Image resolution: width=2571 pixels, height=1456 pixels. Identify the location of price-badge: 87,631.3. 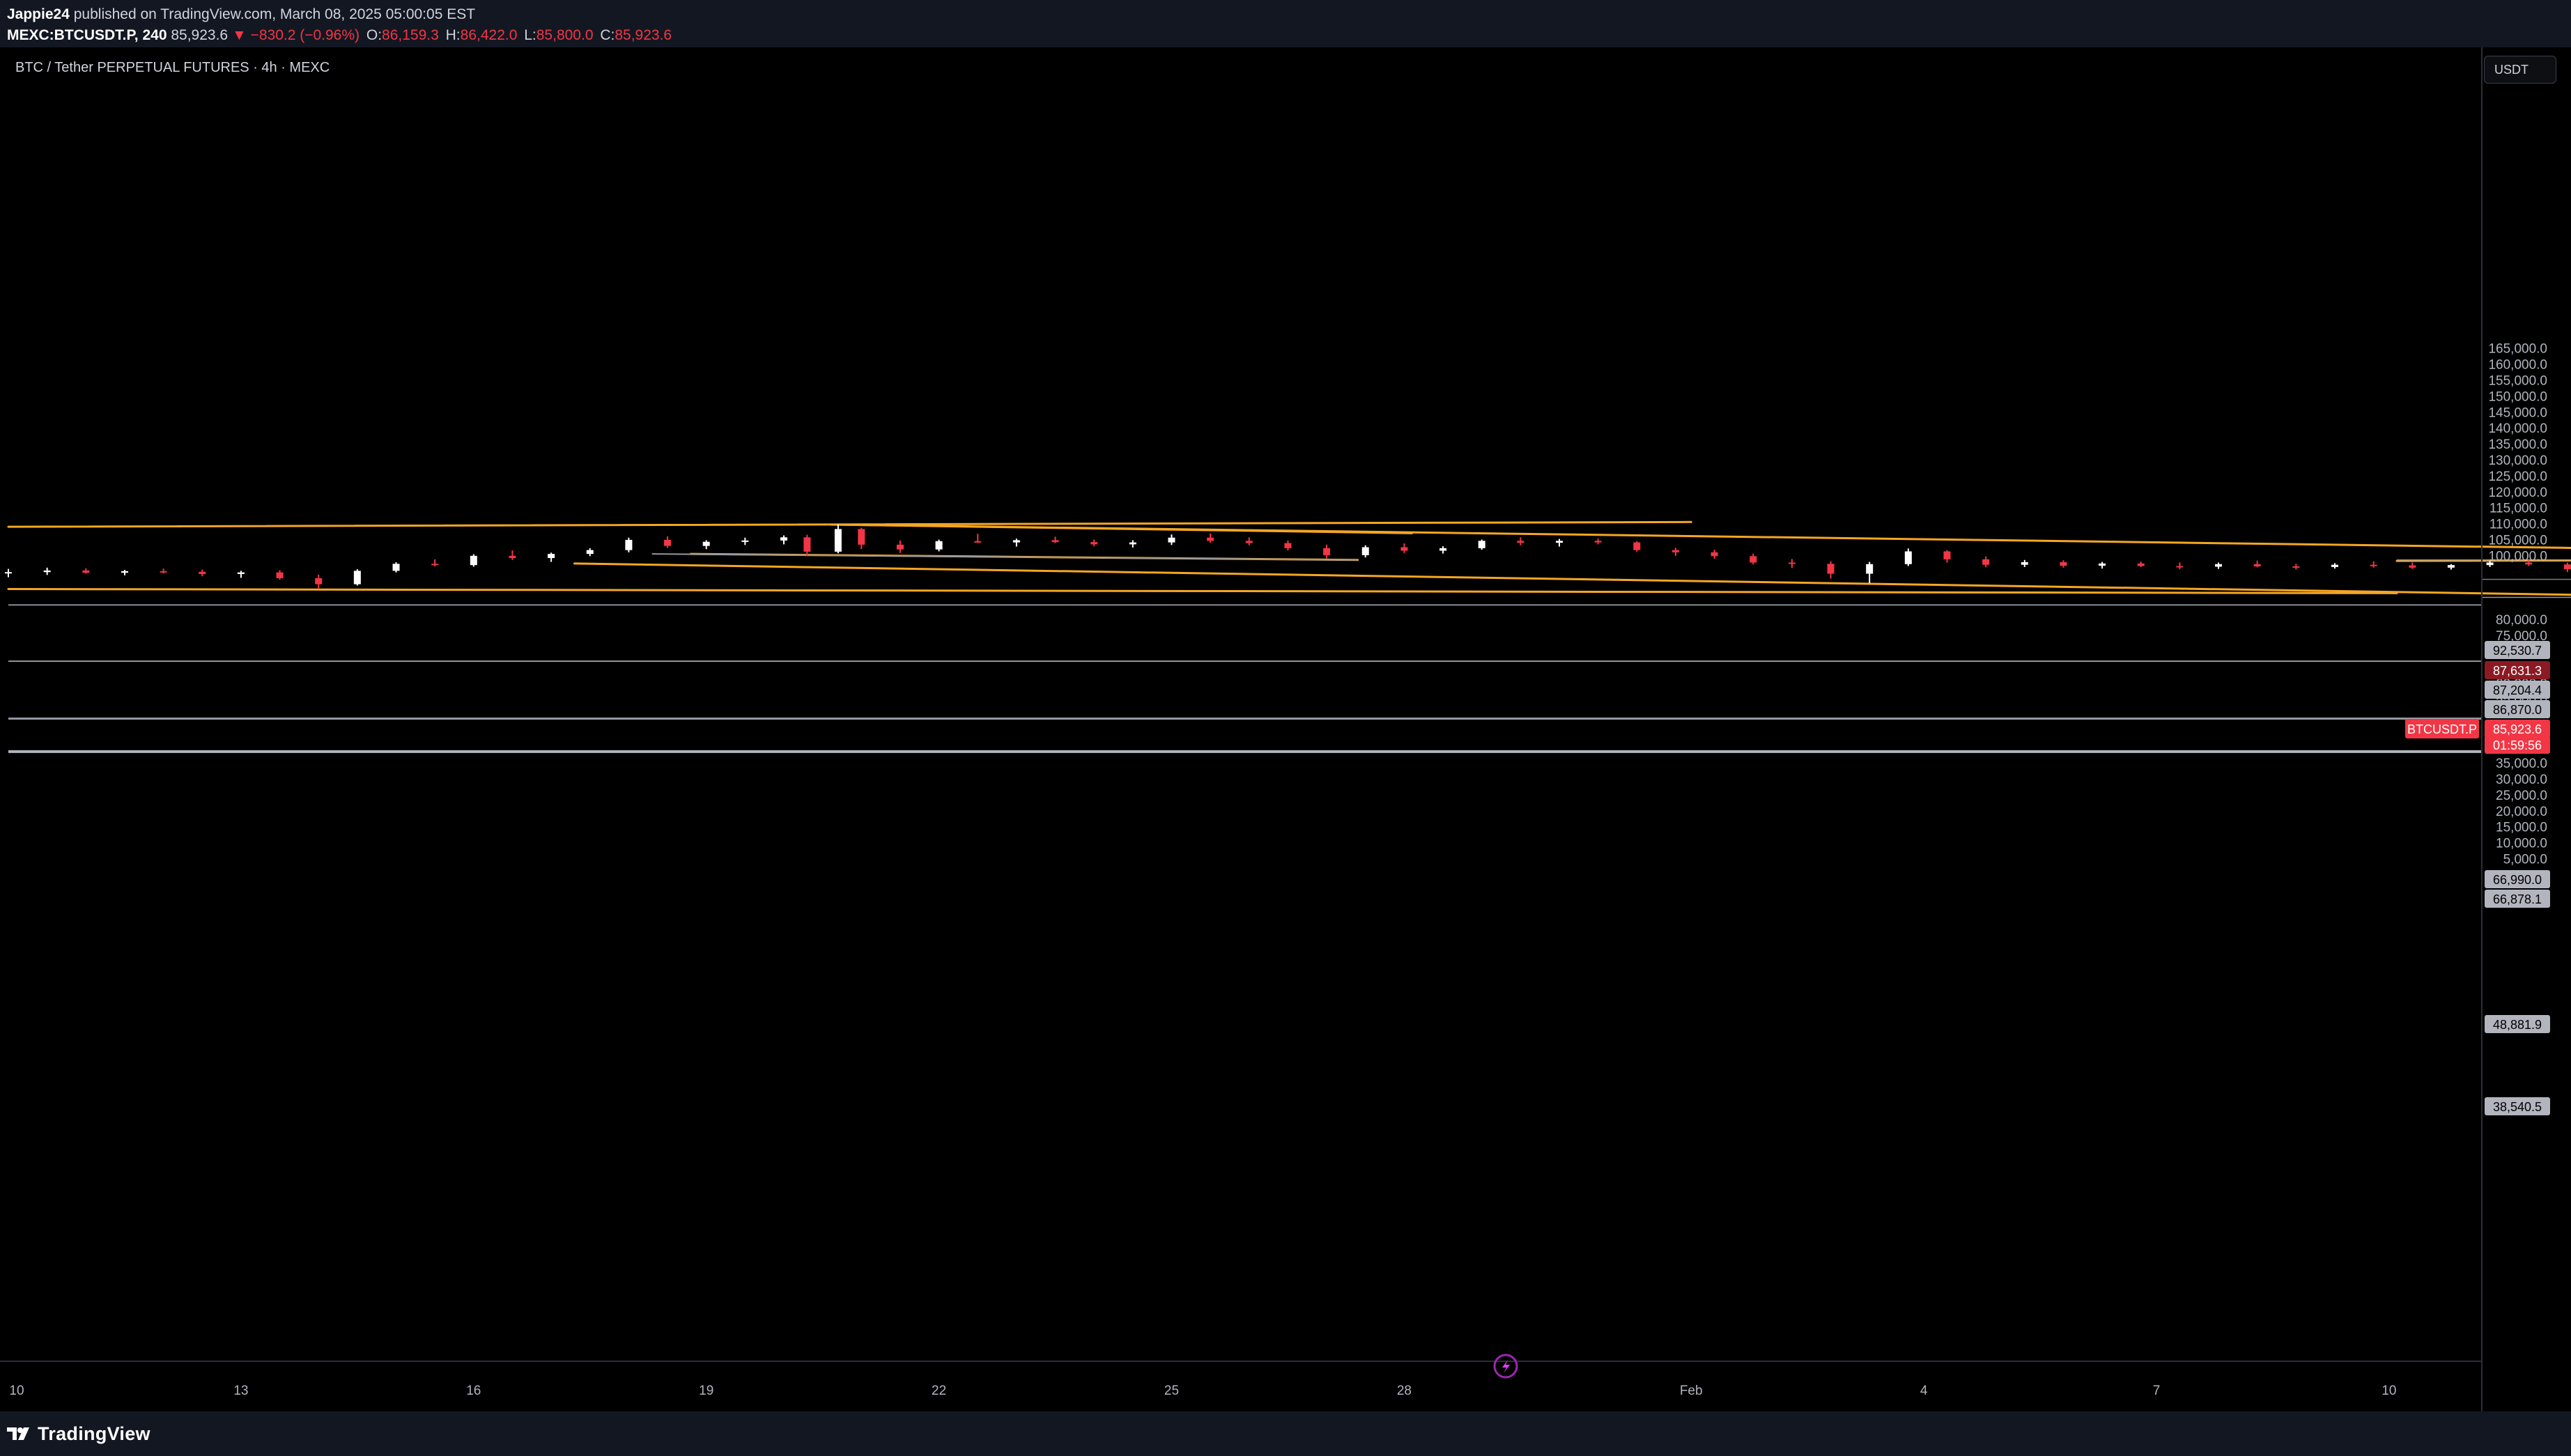
(2517, 670).